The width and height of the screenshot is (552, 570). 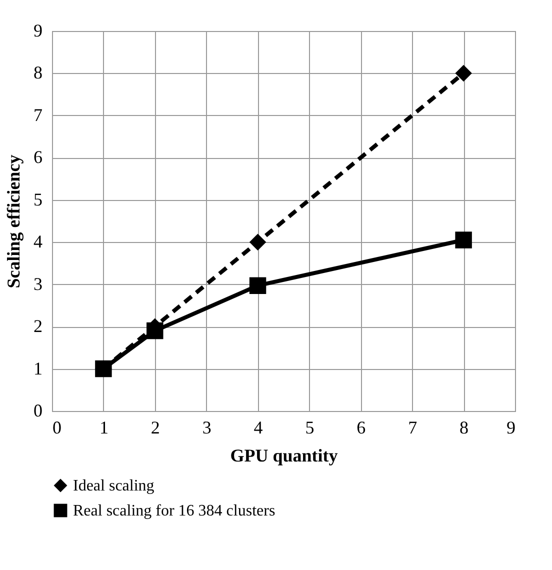 I want to click on legend-label: Real scaling for 16 384 clusters, so click(x=174, y=511).